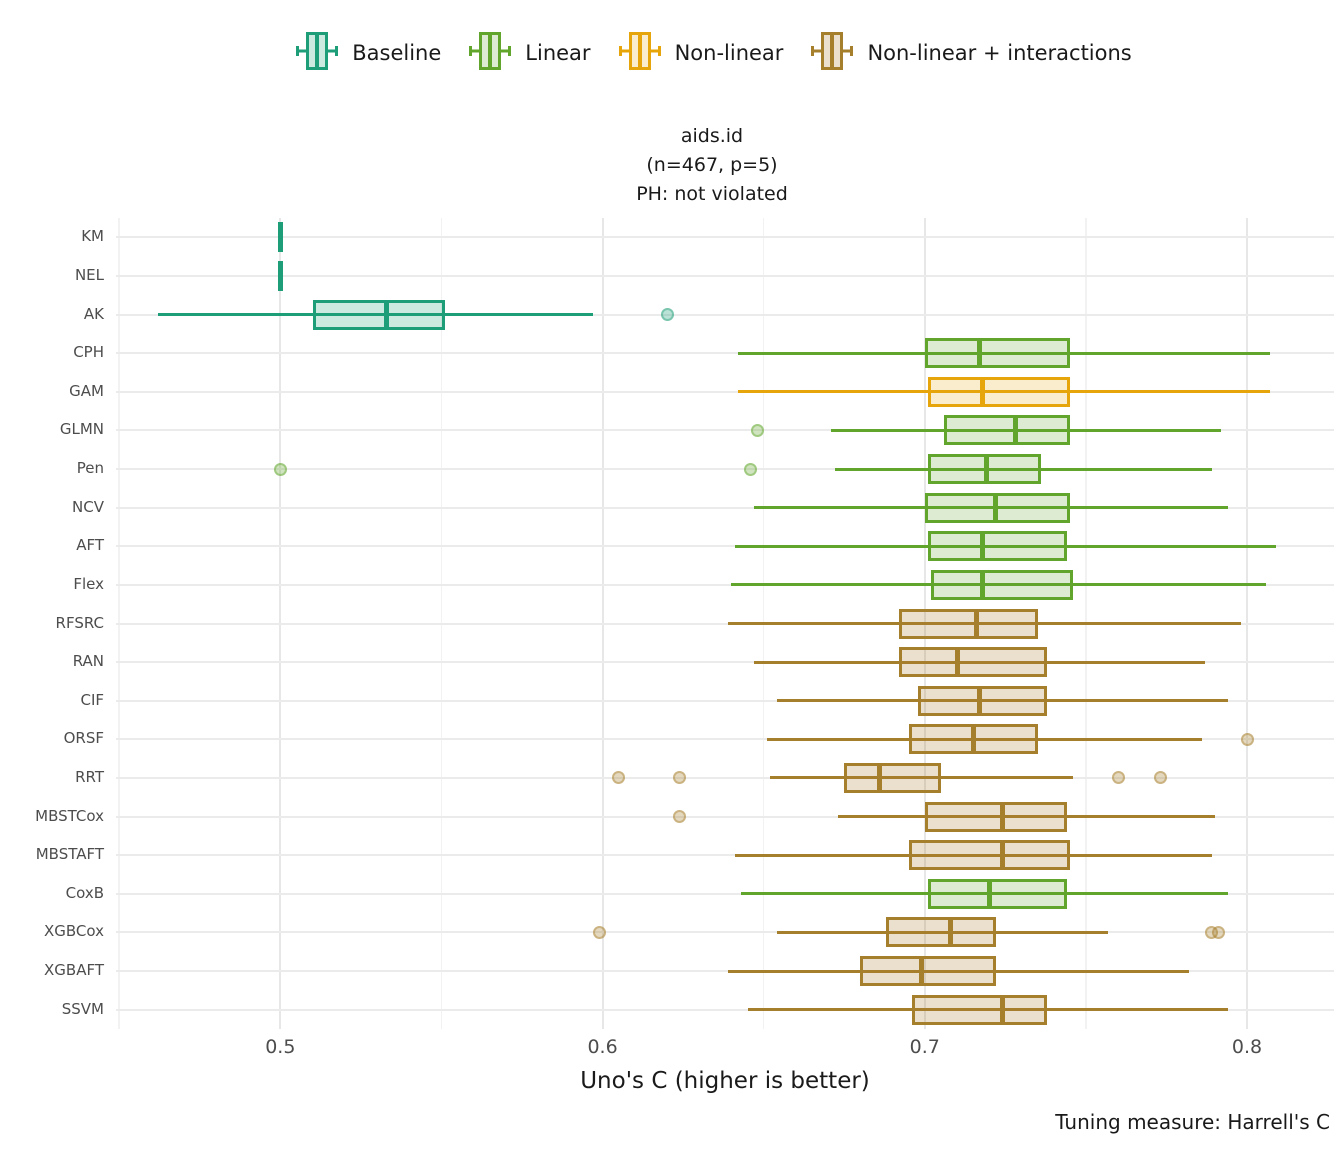  I want to click on chart-title-dataset: aids.id, so click(712, 136).